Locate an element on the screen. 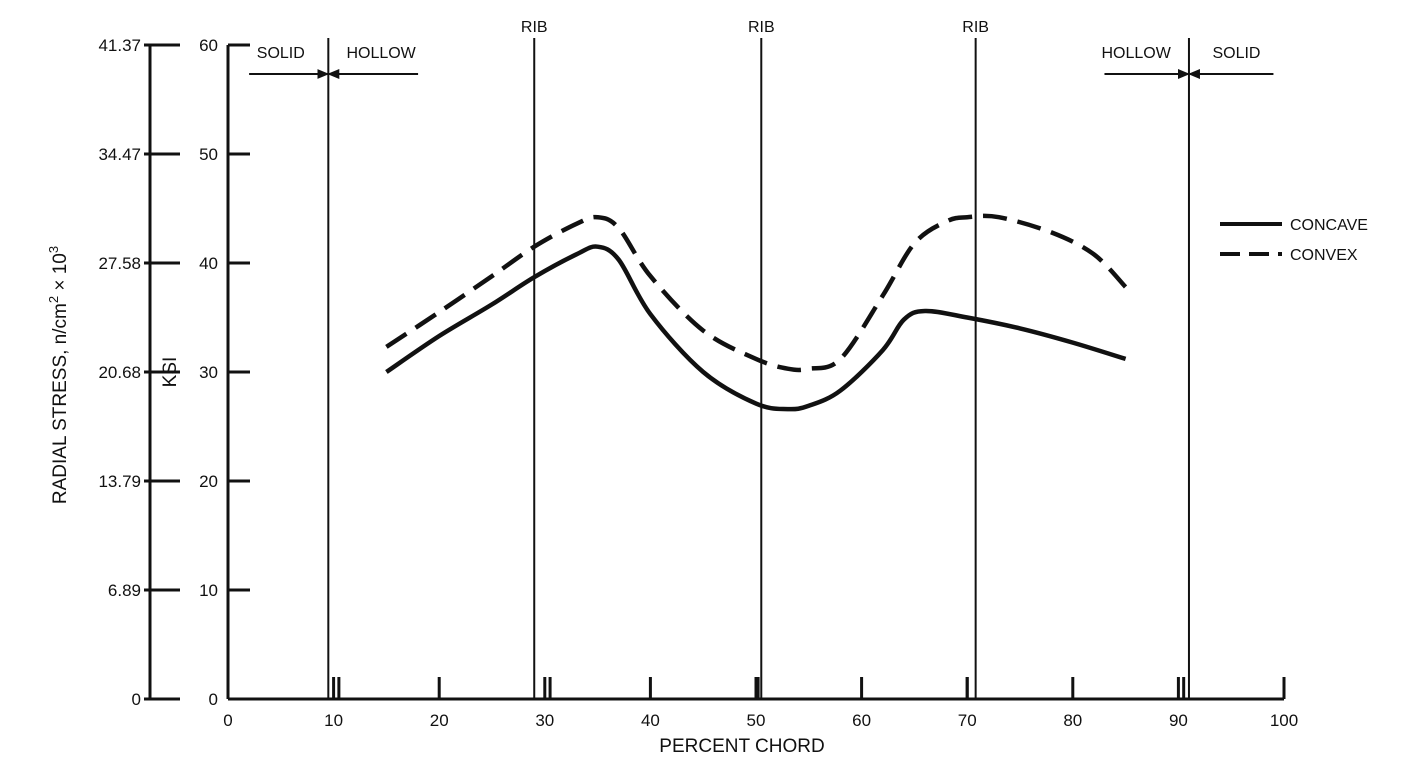  secondary-y-axis-title-sup1: 2 is located at coordinates (53, 299).